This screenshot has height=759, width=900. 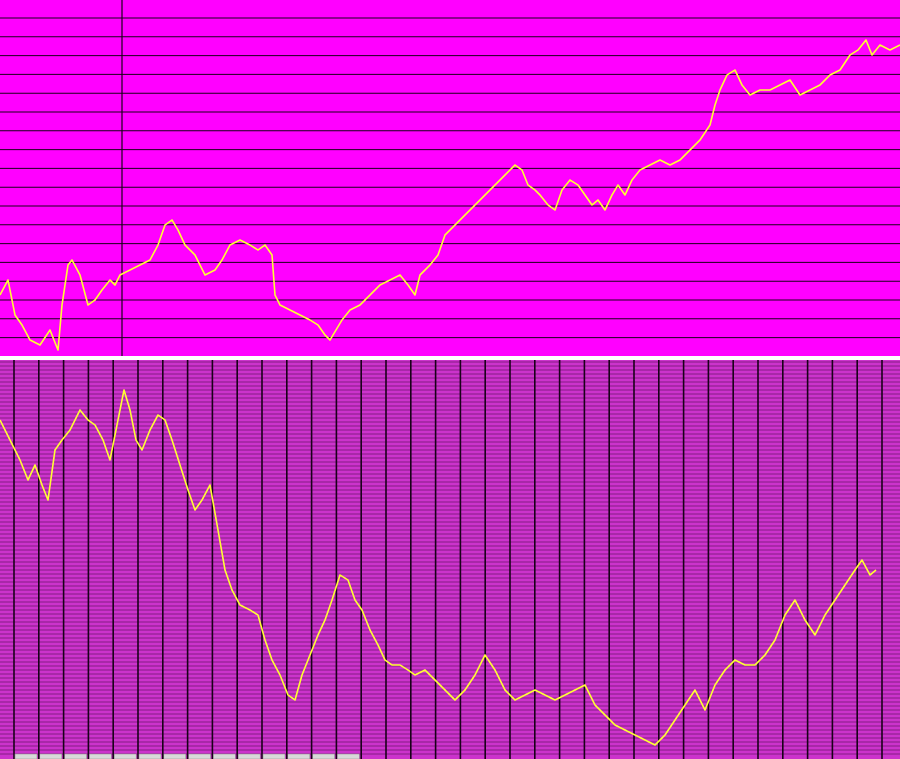 I want to click on bottom-panel-tabs, so click(x=187, y=756).